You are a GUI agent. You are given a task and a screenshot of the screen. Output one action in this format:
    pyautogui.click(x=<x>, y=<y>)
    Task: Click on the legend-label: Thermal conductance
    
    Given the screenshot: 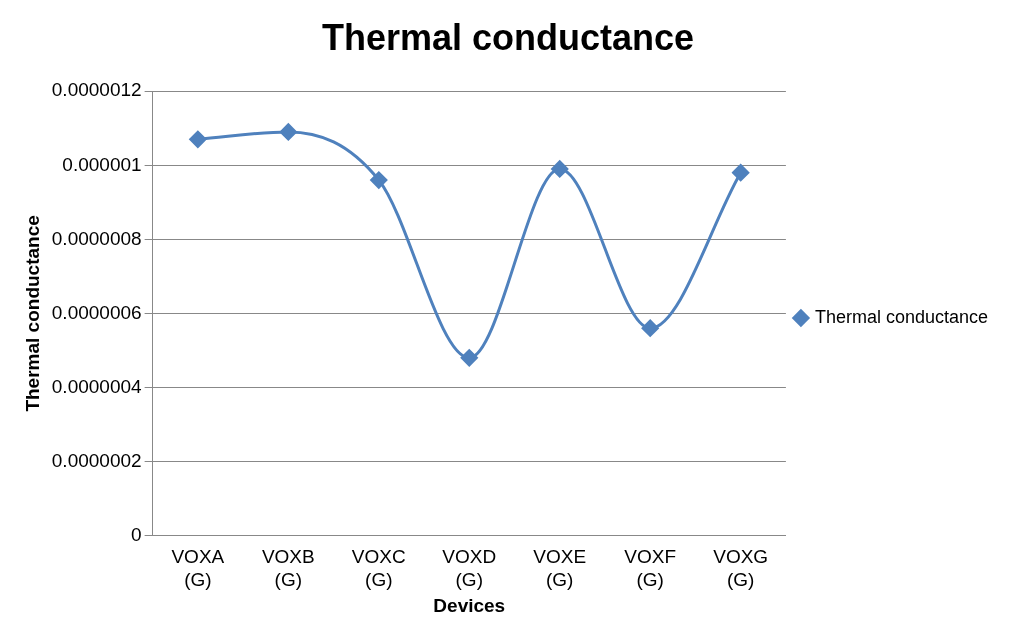 What is the action you would take?
    pyautogui.click(x=901, y=316)
    